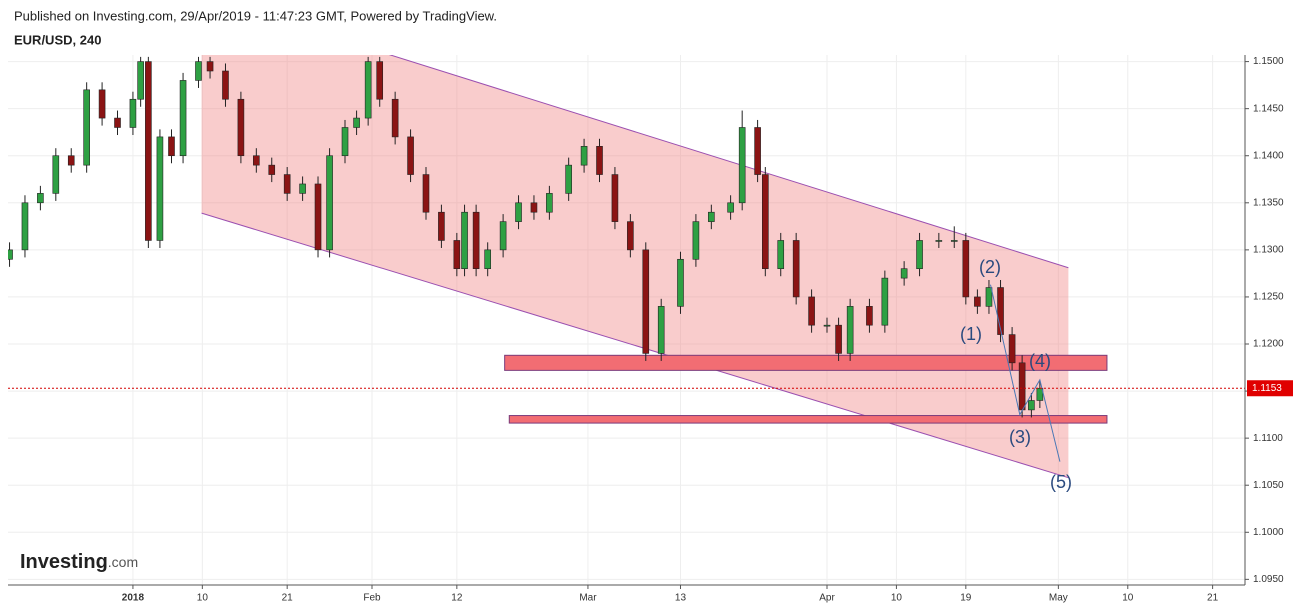 This screenshot has width=1299, height=609. I want to click on last-price-box, so click(1270, 388).